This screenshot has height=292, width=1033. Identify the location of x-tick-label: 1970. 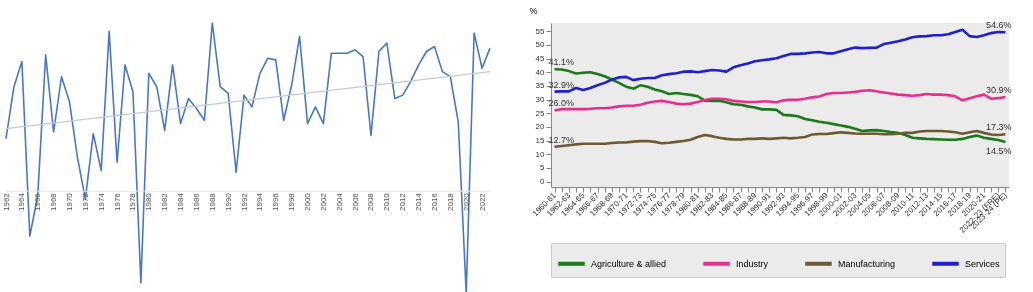
(69, 201).